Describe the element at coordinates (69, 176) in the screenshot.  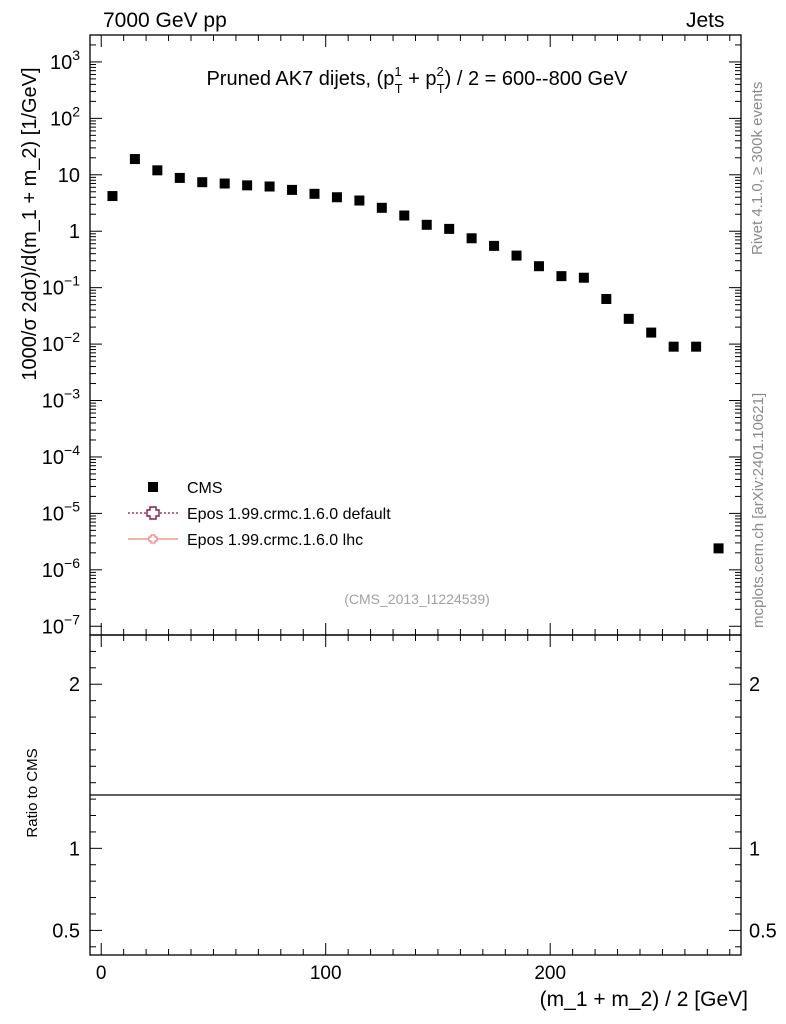
I see `y-tick-label: 10` at that location.